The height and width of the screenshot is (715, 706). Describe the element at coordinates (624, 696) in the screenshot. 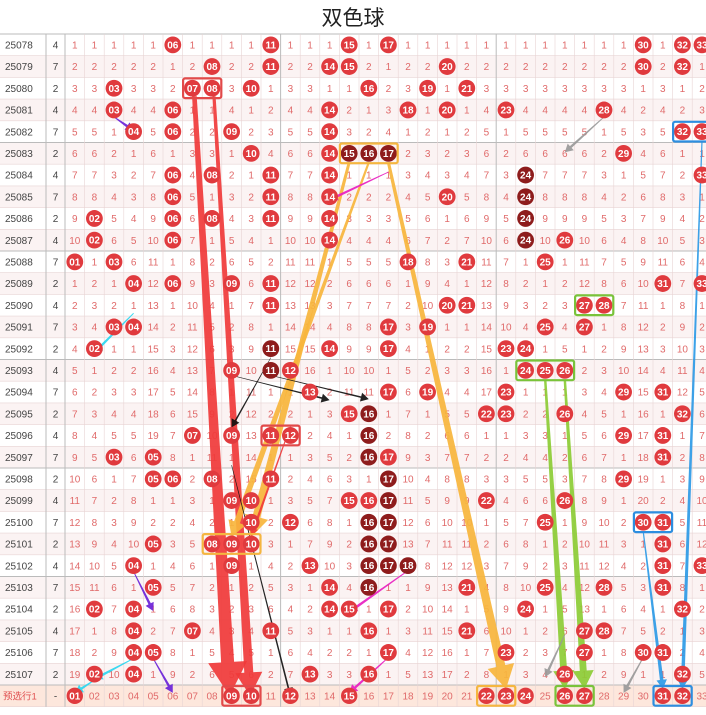

I see `prediction-number: 29` at that location.